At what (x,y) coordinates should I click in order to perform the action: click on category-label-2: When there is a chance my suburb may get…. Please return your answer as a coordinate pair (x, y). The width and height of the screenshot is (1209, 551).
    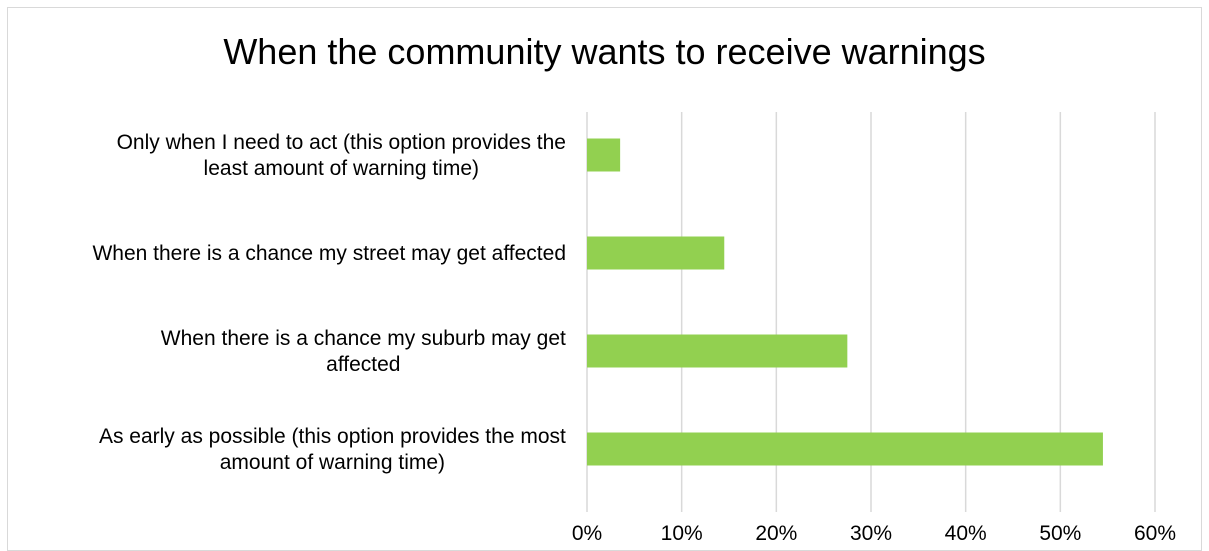
    Looking at the image, I should click on (363, 351).